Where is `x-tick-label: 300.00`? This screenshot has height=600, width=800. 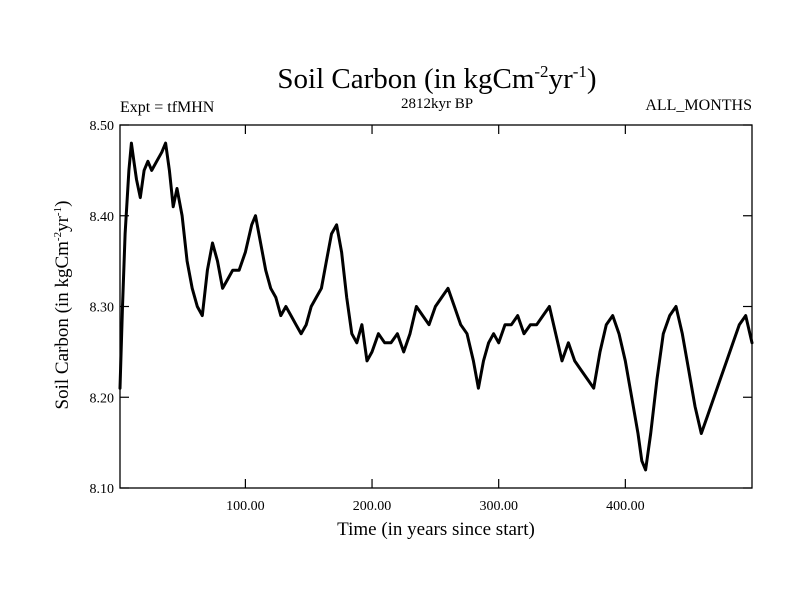 x-tick-label: 300.00 is located at coordinates (498, 506).